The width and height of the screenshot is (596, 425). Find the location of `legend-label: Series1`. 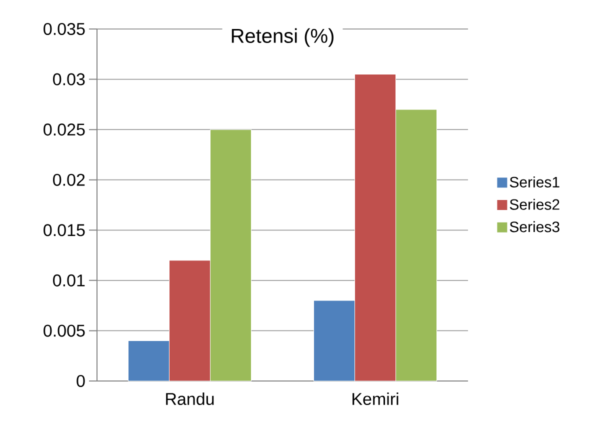

legend-label: Series1 is located at coordinates (535, 182).